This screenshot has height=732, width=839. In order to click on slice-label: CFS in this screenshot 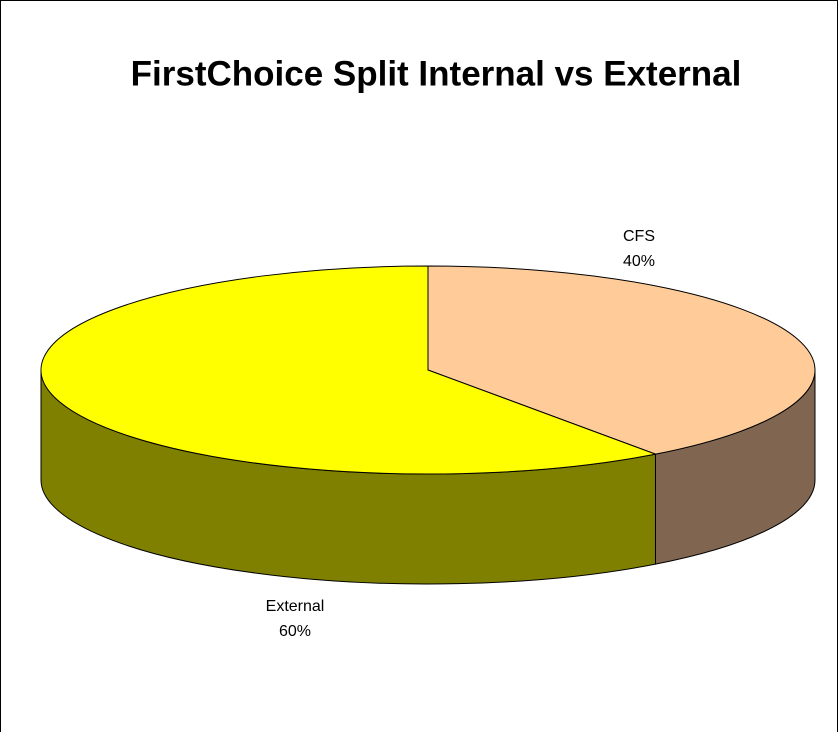, I will do `click(639, 236)`.